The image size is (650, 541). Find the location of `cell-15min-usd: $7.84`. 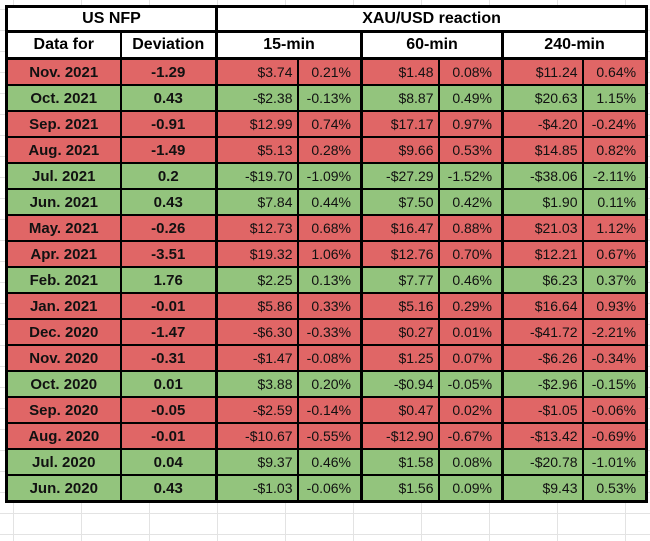

cell-15min-usd: $7.84 is located at coordinates (257, 202).